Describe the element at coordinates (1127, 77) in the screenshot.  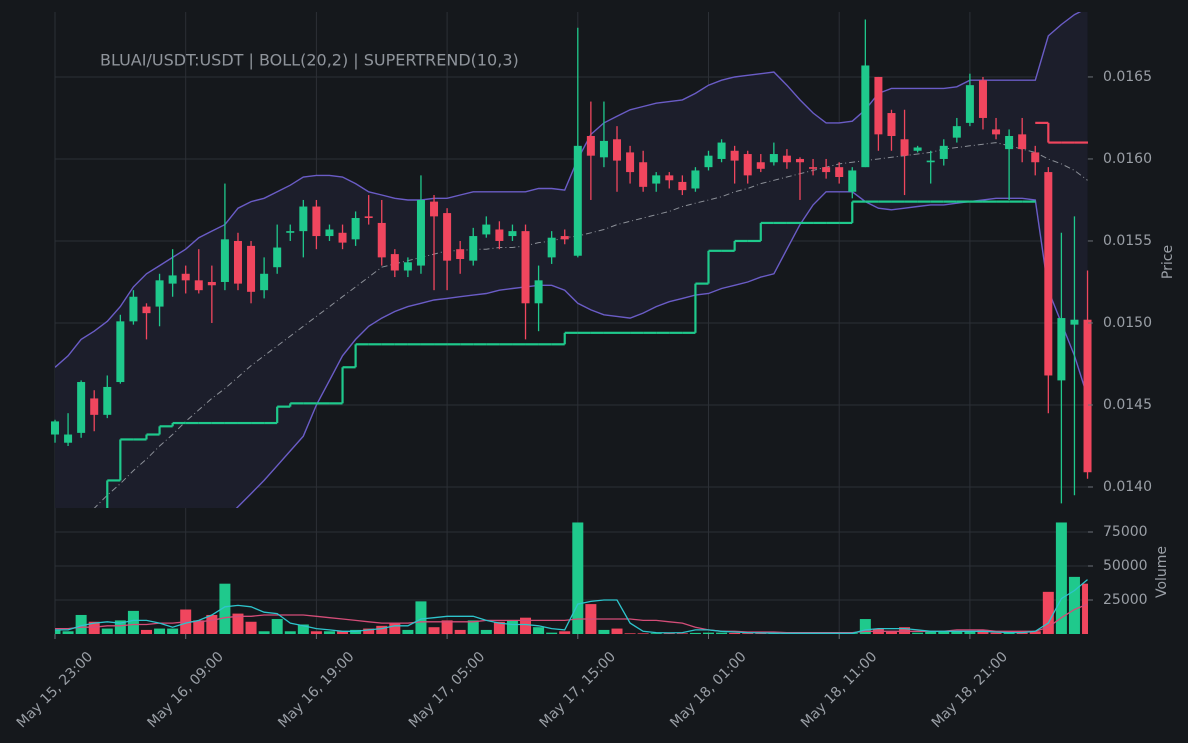
I see `y-tick-label: 0.0165` at that location.